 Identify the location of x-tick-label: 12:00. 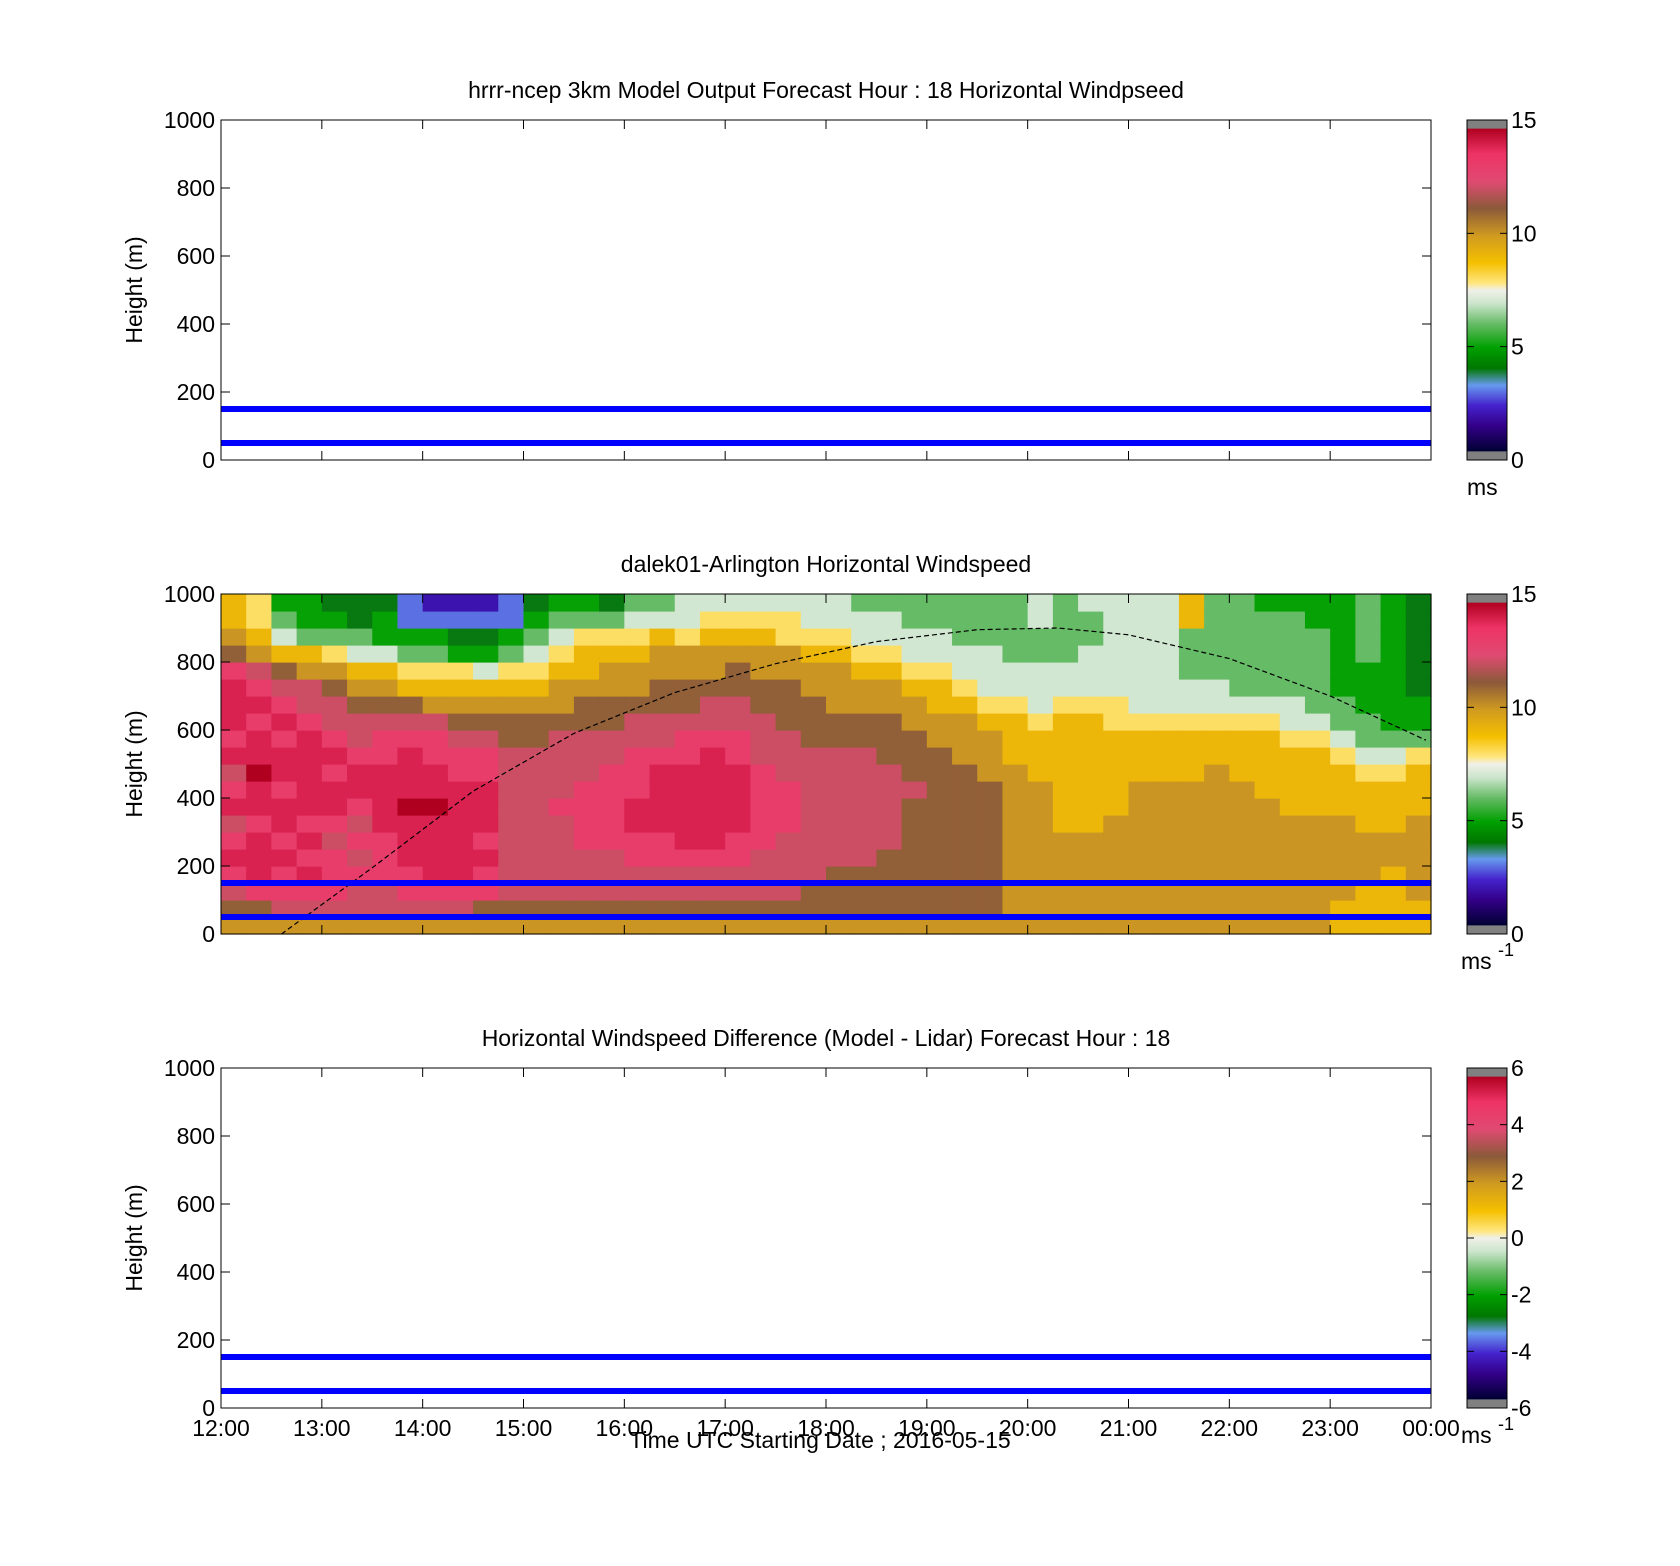
(221, 1428).